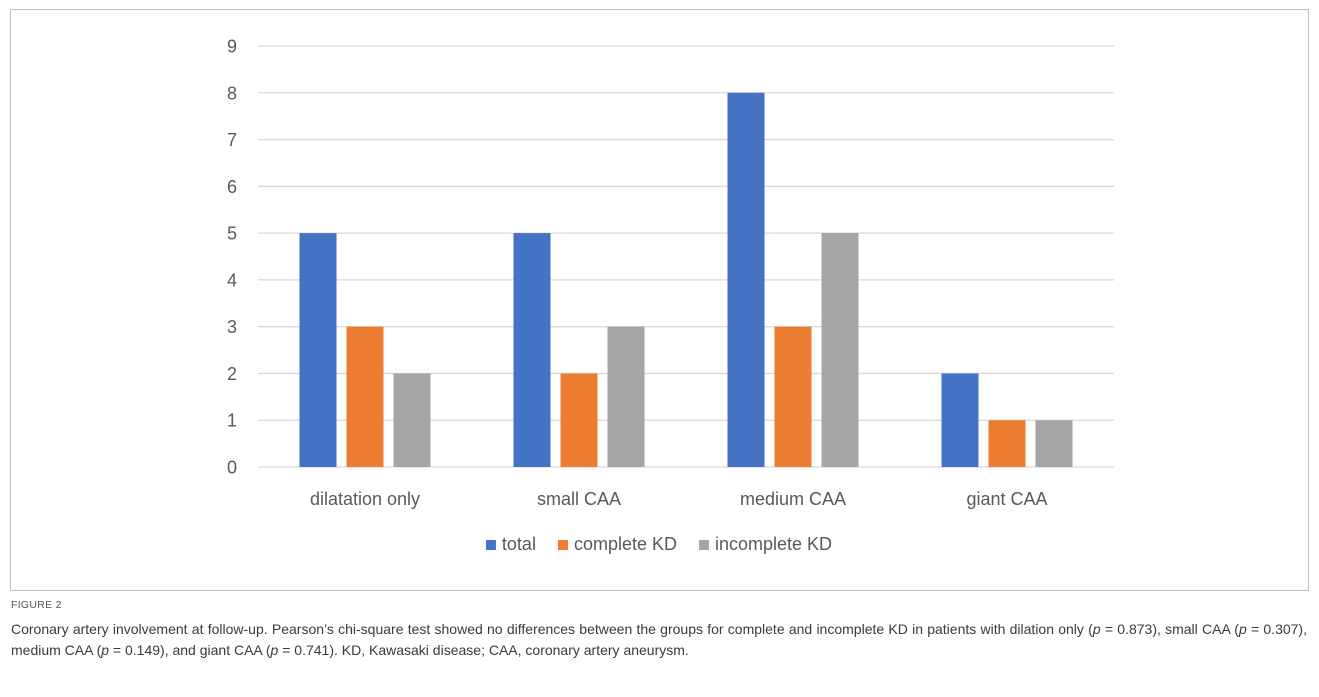 This screenshot has height=697, width=1319. Describe the element at coordinates (36, 605) in the screenshot. I see `figure-label: FIGURE 2` at that location.